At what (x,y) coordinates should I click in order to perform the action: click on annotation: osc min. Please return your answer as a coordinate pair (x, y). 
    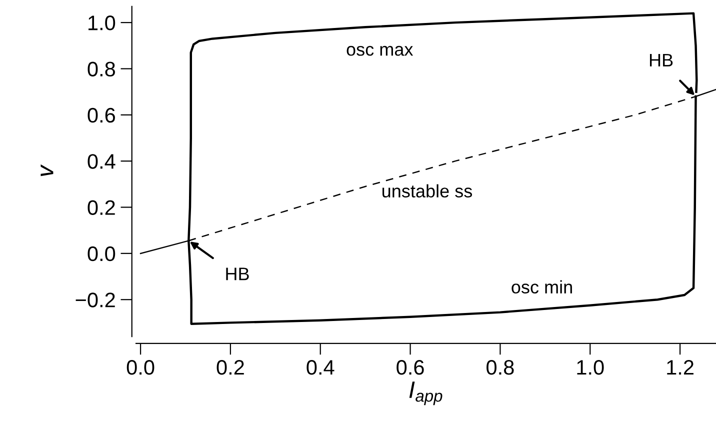
    Looking at the image, I should click on (542, 287).